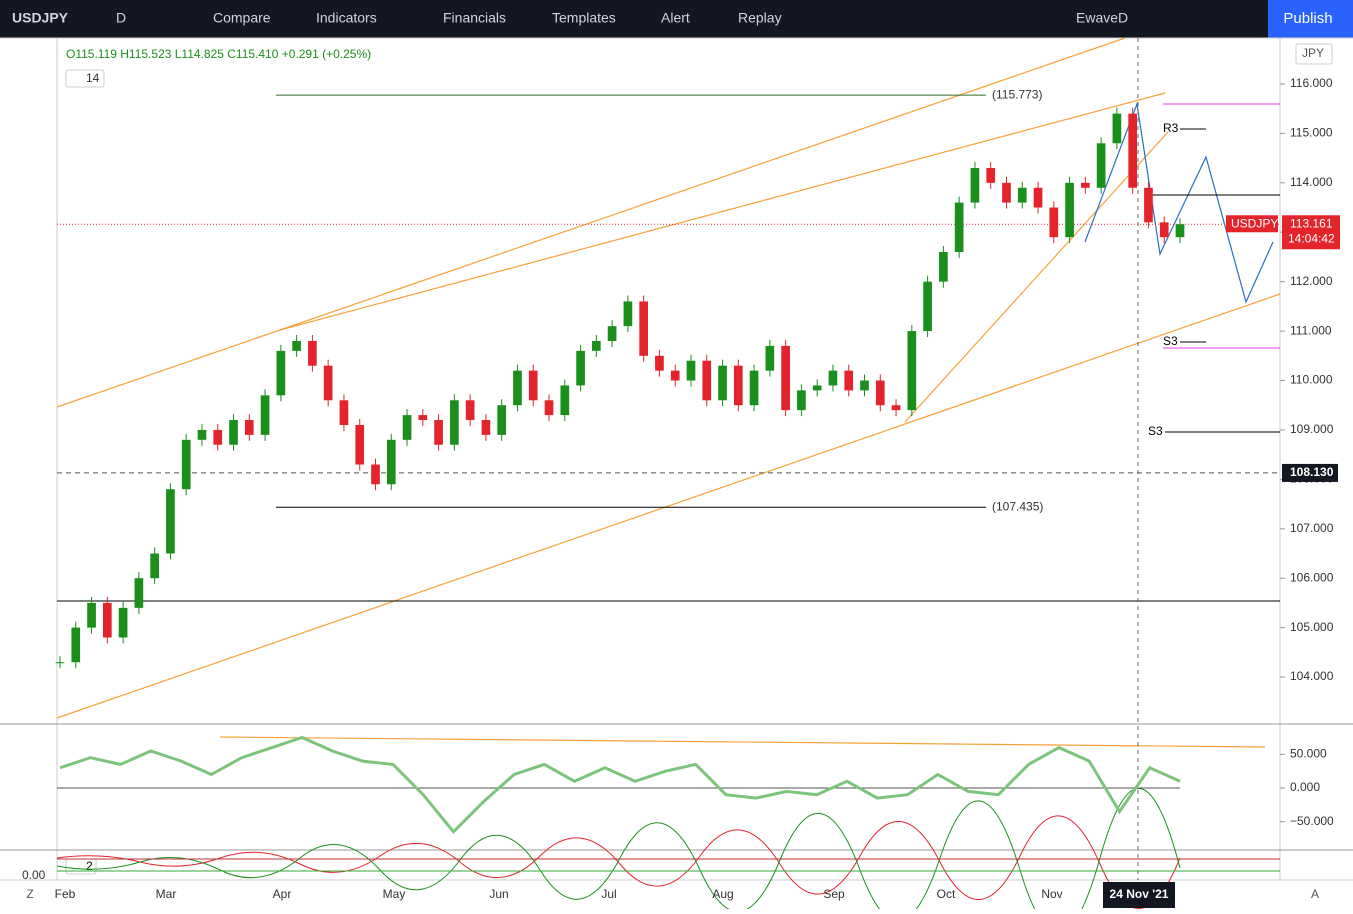  What do you see at coordinates (1171, 128) in the screenshot?
I see `pivot-label: R3` at bounding box center [1171, 128].